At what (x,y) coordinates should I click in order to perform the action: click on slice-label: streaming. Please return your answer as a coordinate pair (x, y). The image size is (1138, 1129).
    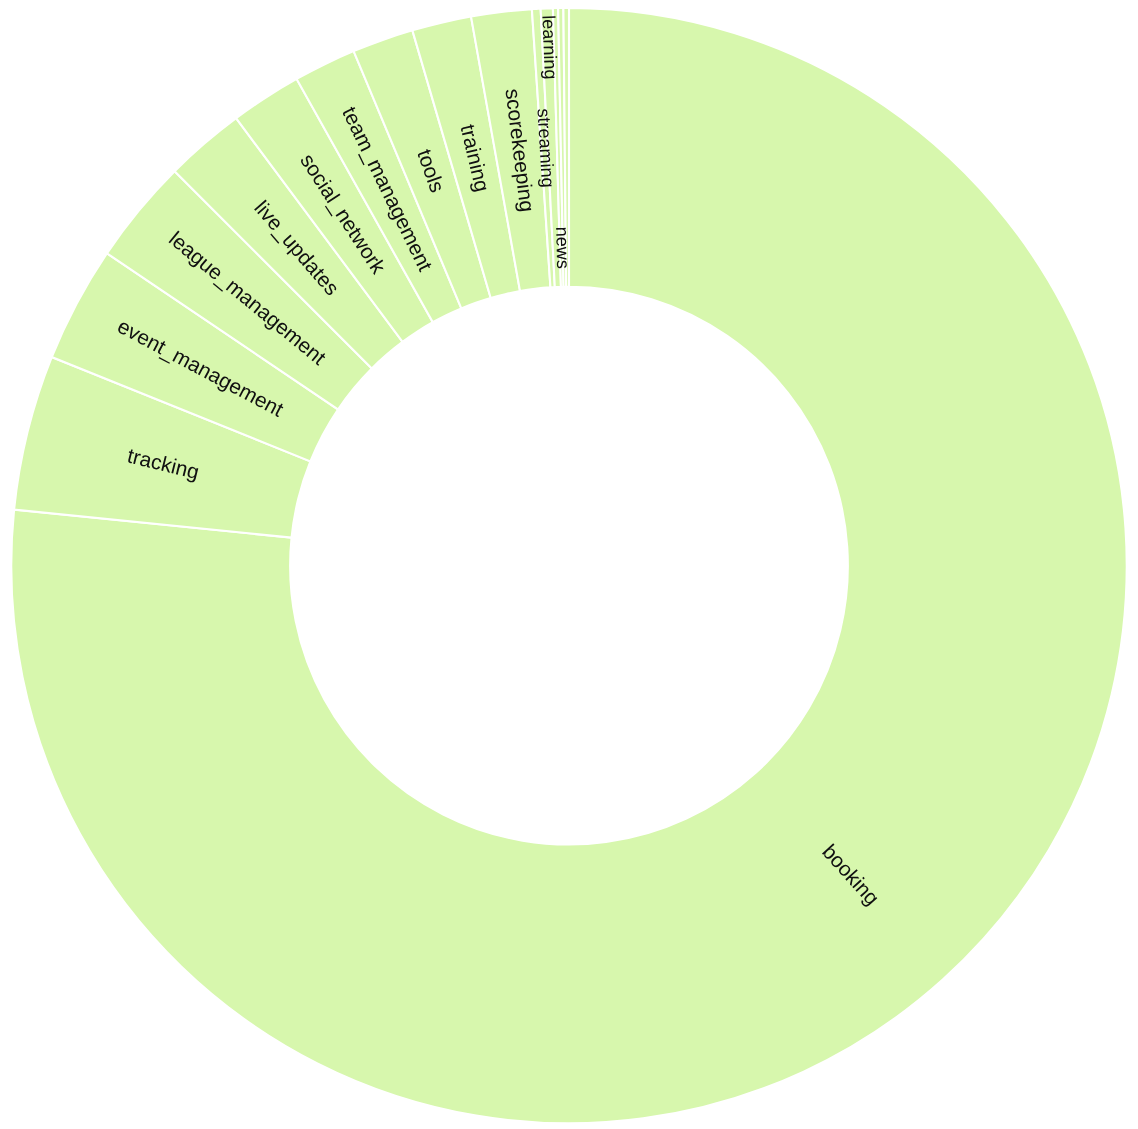
    Looking at the image, I should click on (544, 147).